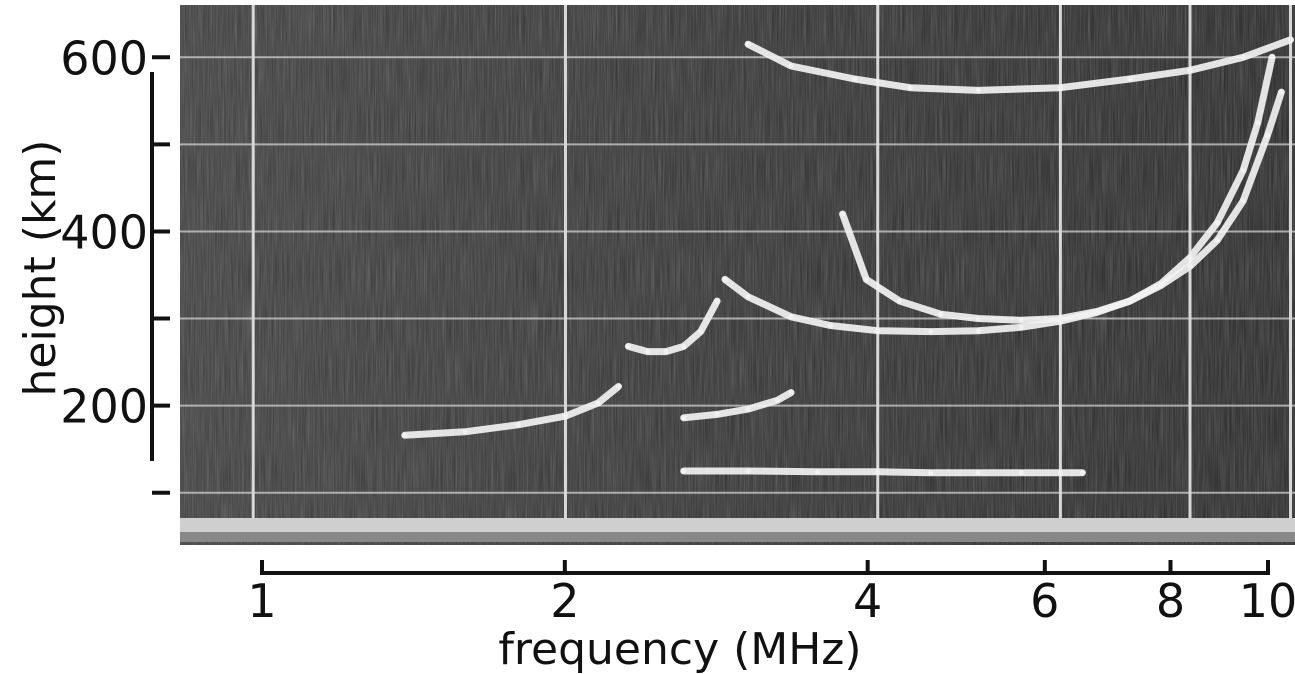 Image resolution: width=1295 pixels, height=674 pixels. I want to click on y-tick-label-3: 400, so click(104, 232).